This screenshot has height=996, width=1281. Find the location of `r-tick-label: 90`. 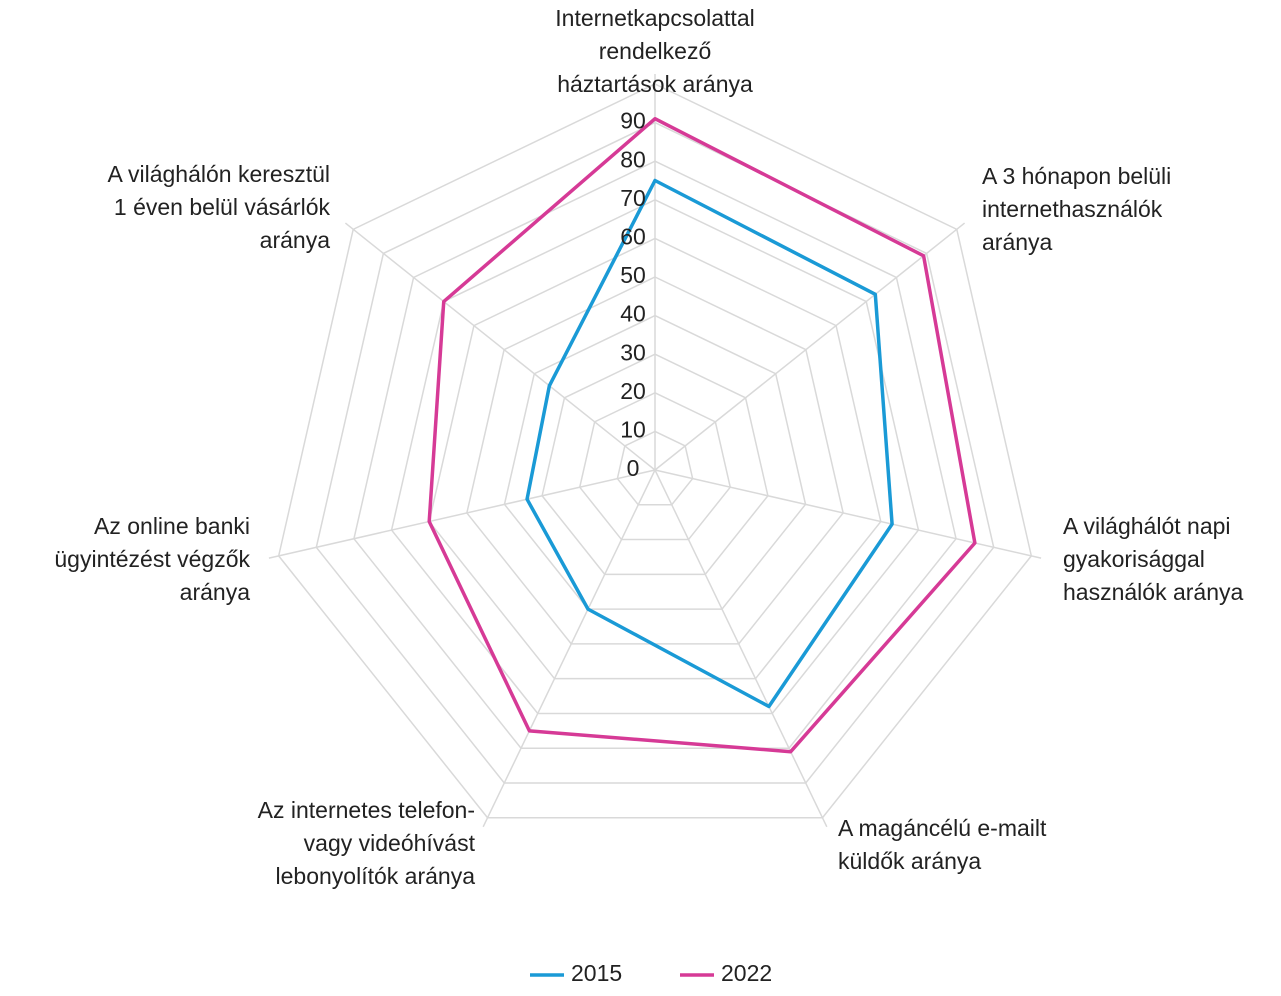

r-tick-label: 90 is located at coordinates (633, 121).